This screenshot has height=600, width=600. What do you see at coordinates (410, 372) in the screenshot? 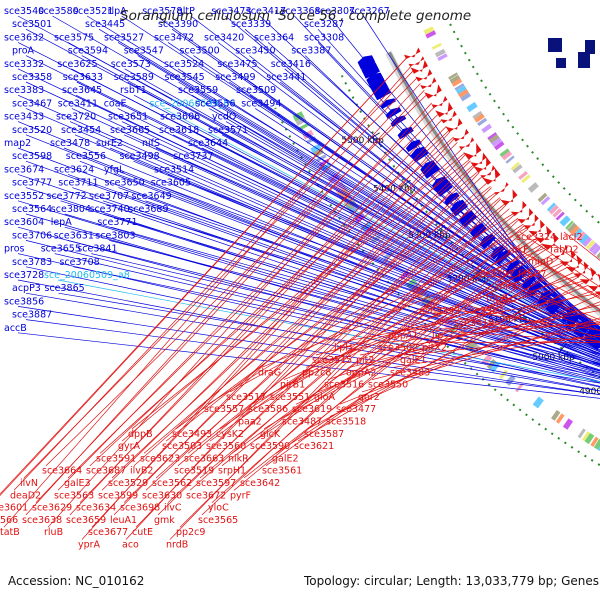
I see `reverse-gene-label: sce3483` at bounding box center [410, 372].